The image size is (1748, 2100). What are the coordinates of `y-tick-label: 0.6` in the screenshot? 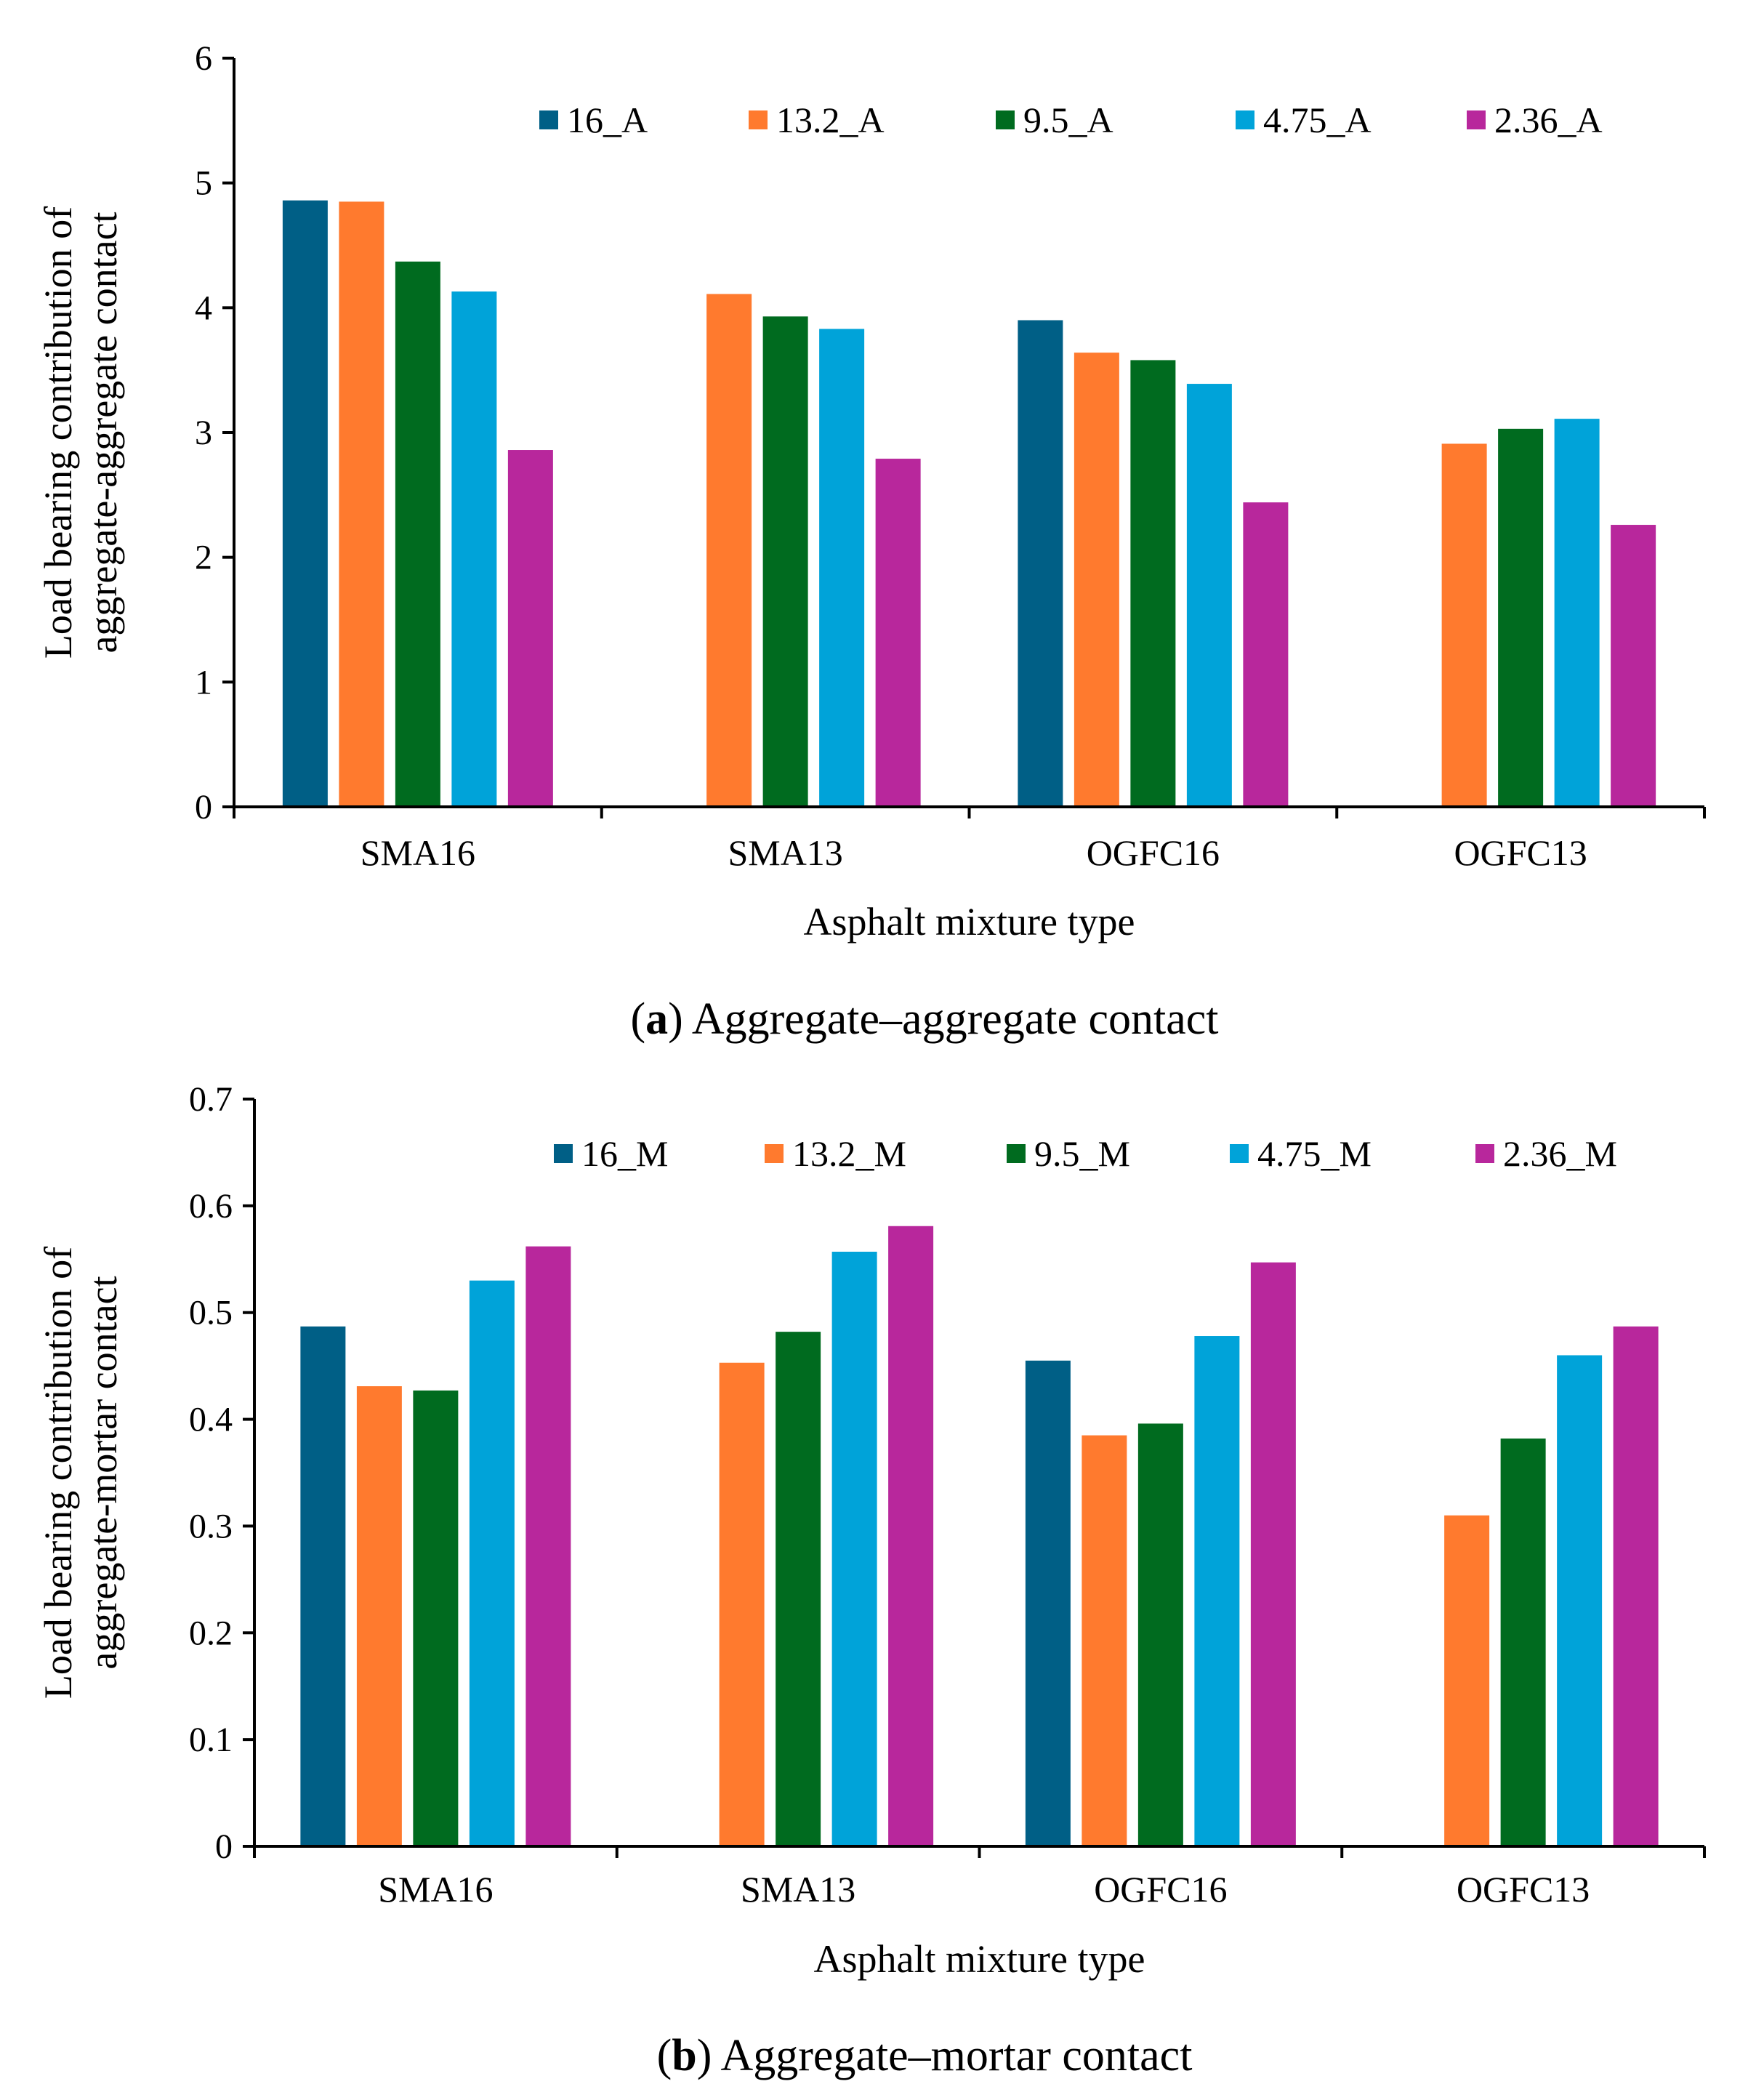 It's located at (211, 1206).